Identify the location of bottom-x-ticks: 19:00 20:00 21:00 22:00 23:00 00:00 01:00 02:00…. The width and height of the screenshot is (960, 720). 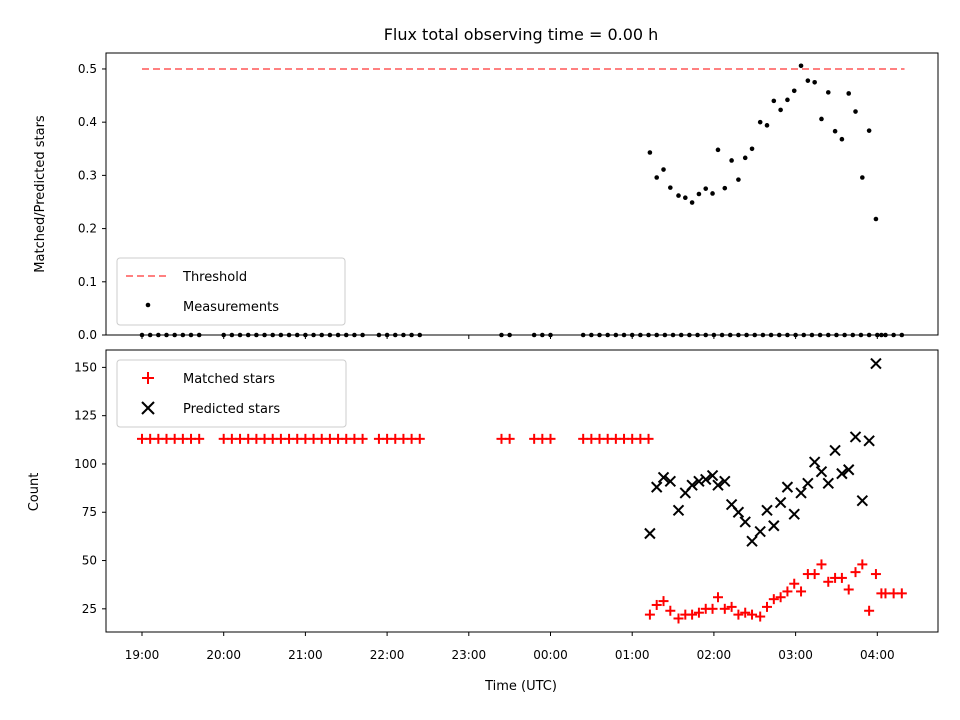
(510, 647).